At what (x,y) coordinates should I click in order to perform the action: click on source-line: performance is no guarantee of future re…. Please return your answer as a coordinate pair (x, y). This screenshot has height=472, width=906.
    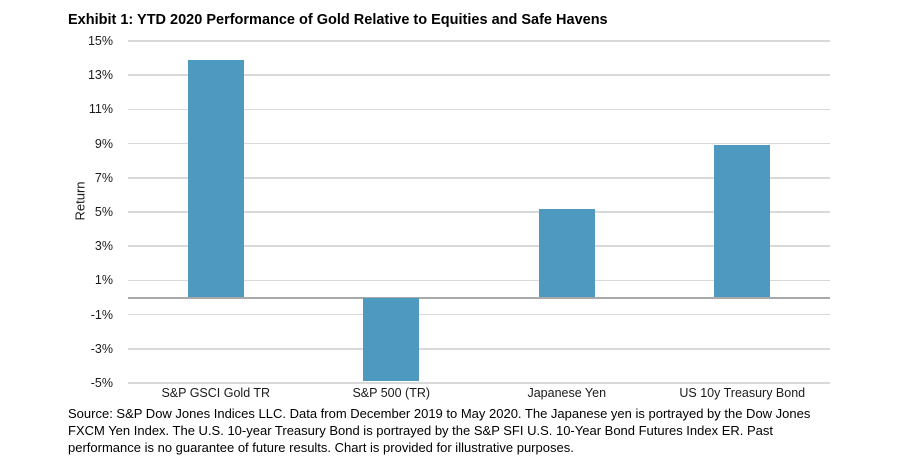
    Looking at the image, I should click on (321, 448).